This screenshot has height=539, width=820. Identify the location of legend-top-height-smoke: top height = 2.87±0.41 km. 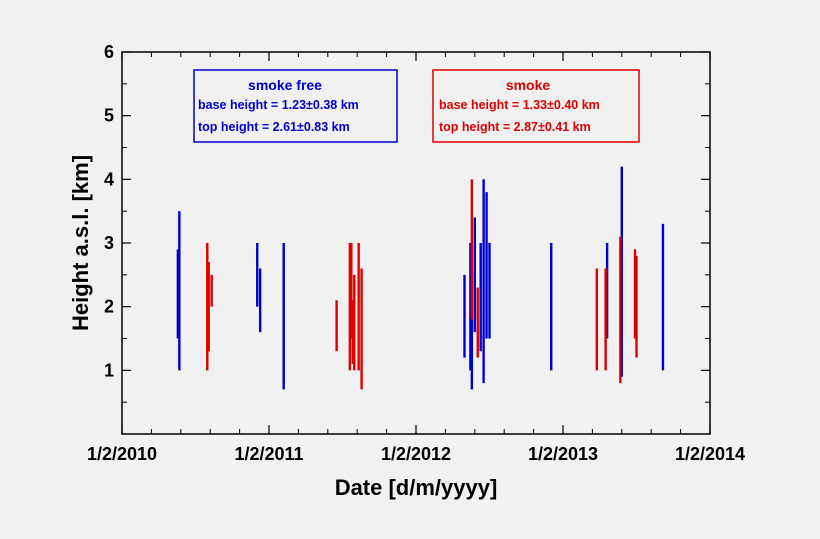
(515, 127).